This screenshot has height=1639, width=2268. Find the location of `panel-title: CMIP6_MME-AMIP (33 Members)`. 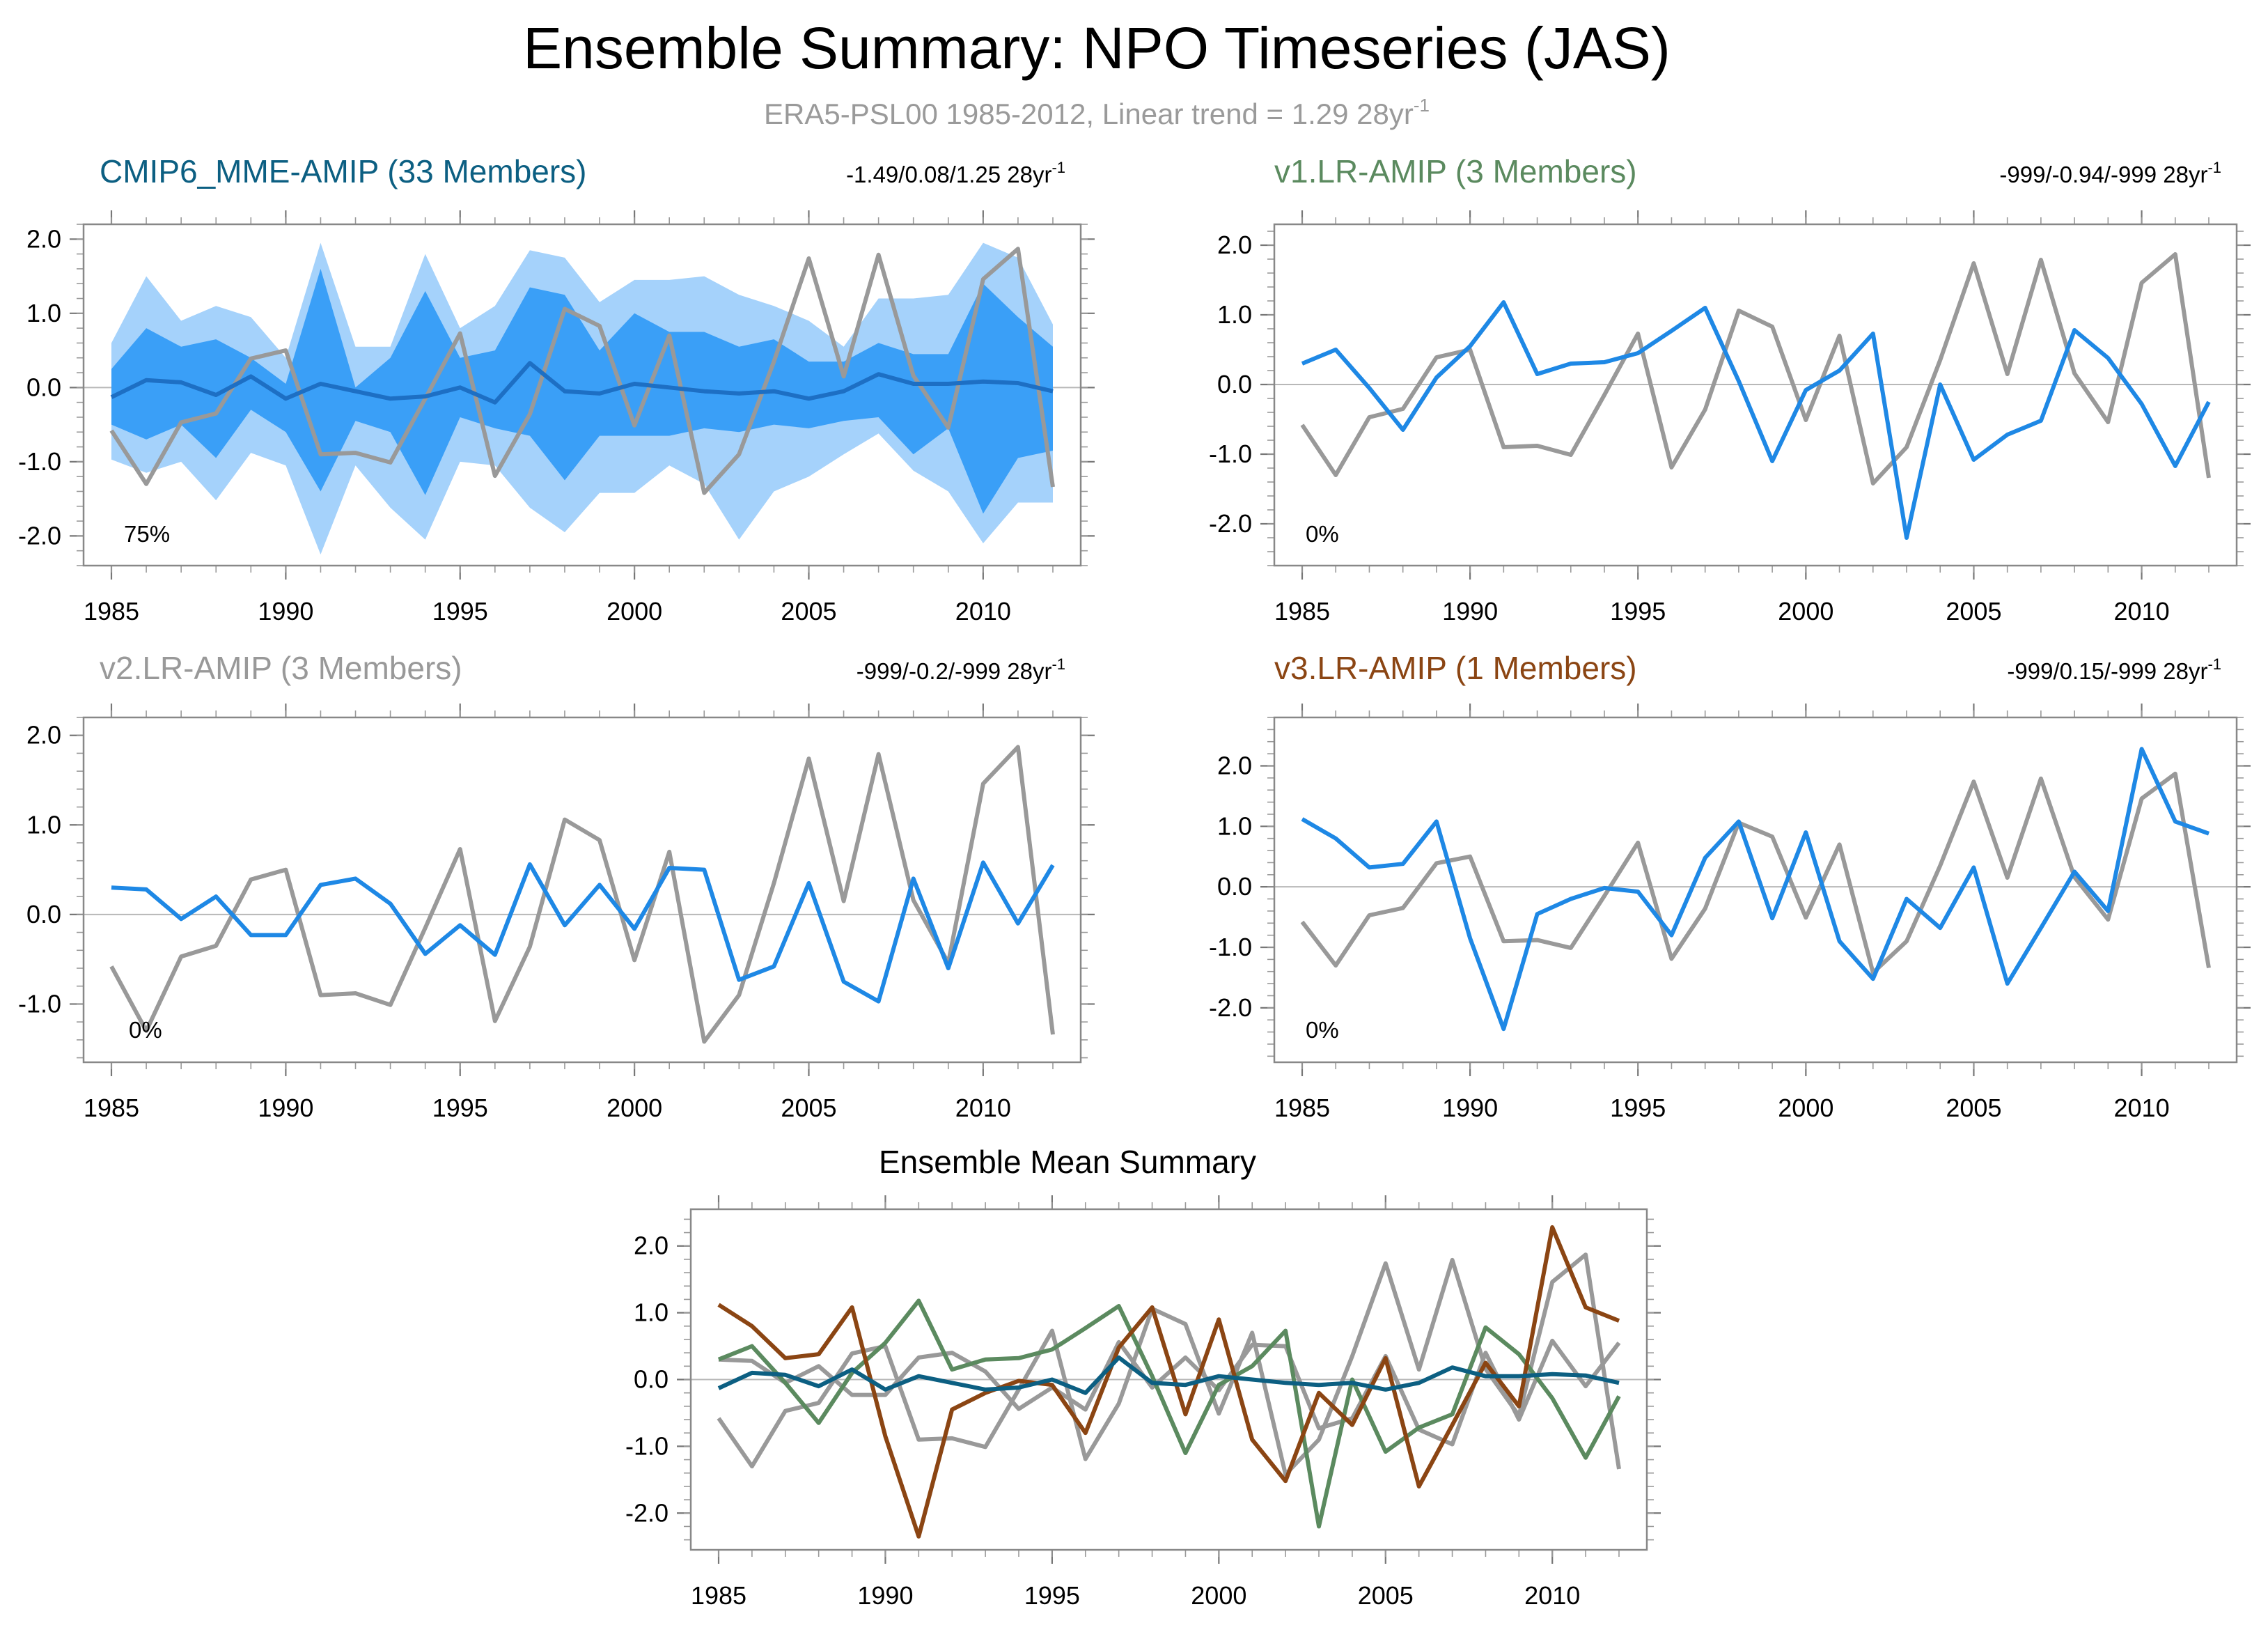

panel-title: CMIP6_MME-AMIP (33 Members) is located at coordinates (343, 171).